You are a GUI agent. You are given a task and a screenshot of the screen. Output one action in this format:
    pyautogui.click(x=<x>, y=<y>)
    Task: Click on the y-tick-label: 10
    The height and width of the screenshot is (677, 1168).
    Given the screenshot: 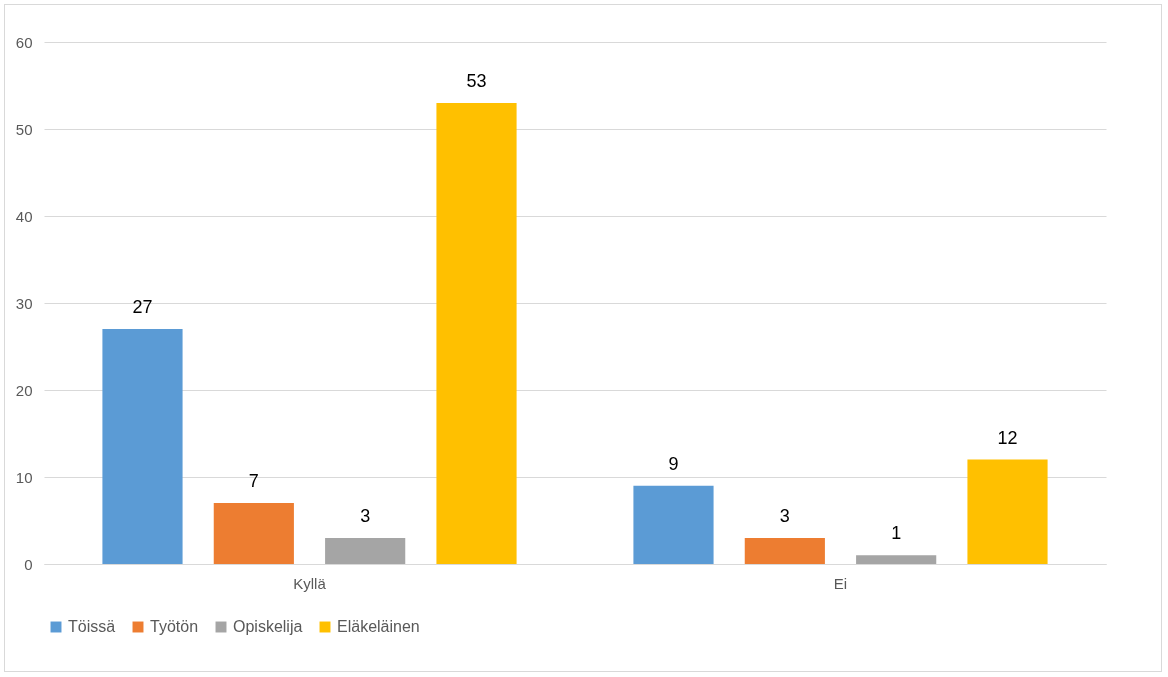 What is the action you would take?
    pyautogui.click(x=24, y=477)
    